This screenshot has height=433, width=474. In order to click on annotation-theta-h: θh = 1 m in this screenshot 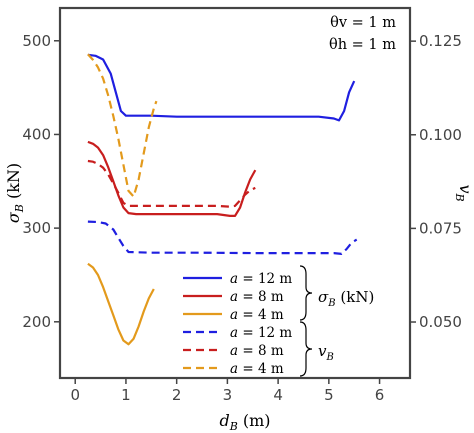, I will do `click(362, 45)`.